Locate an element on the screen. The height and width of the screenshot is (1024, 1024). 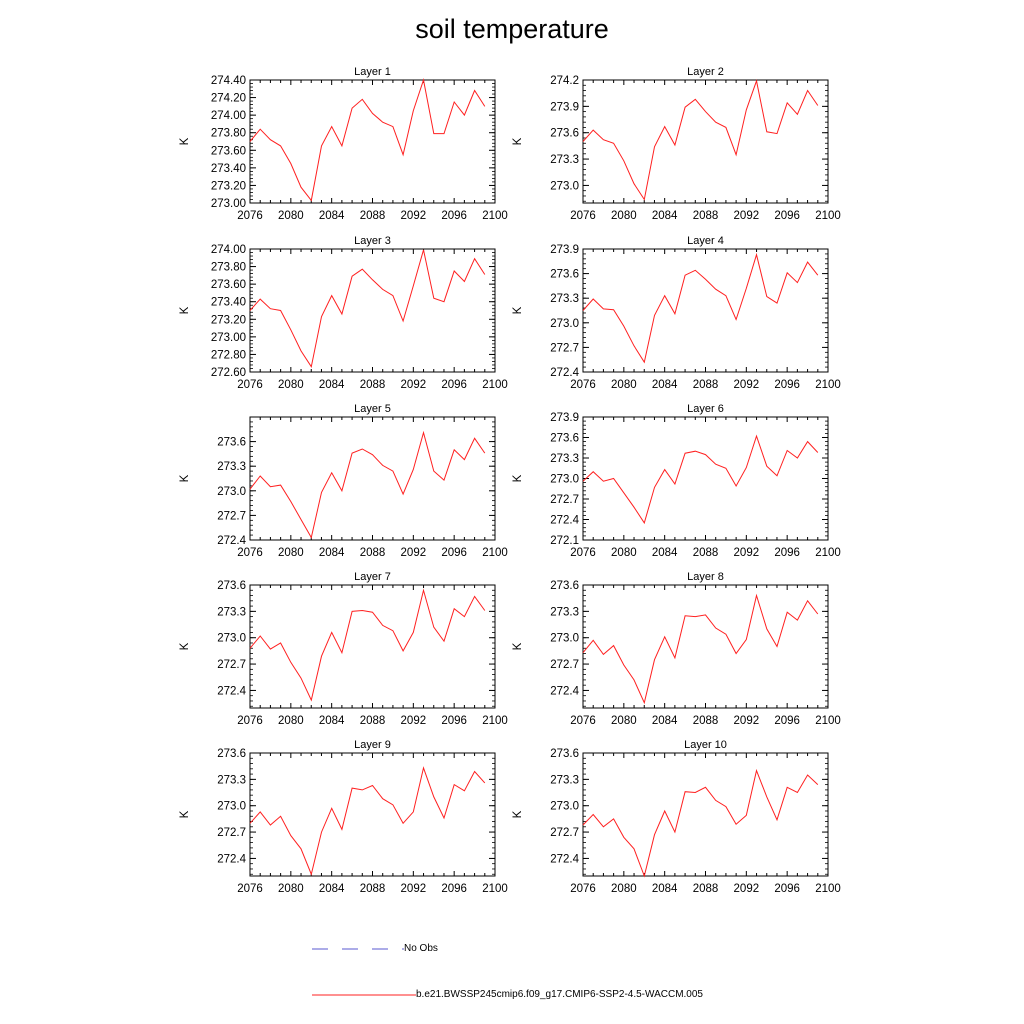
panel-title: Layer 5 is located at coordinates (372, 409).